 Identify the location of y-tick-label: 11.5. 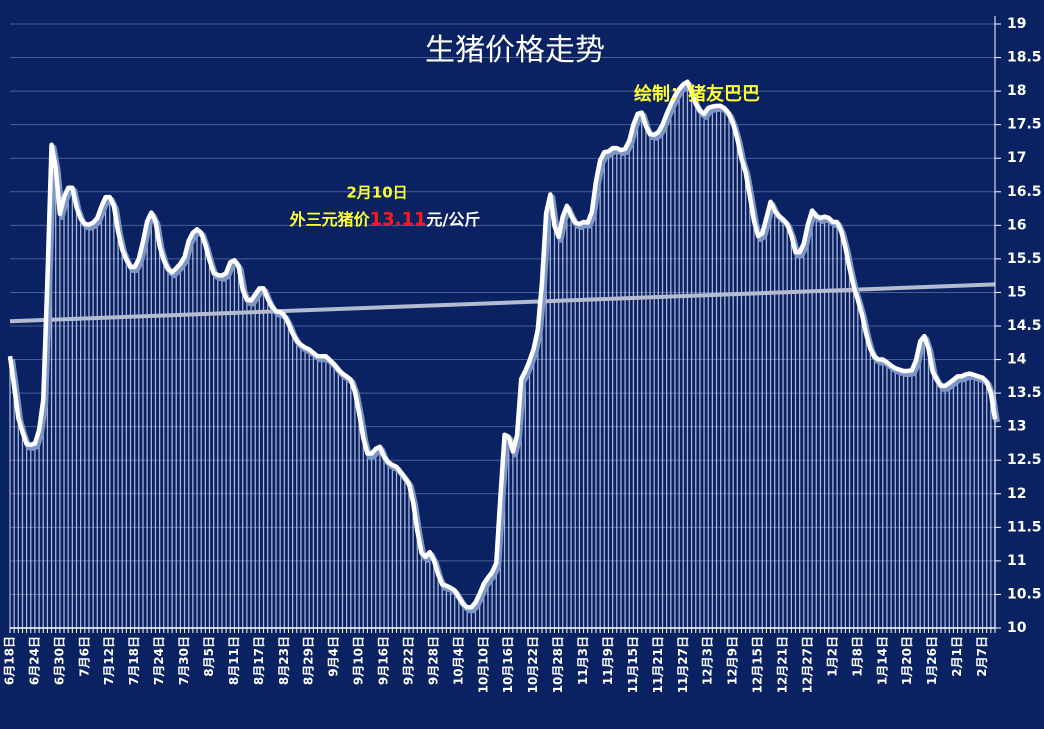
(1024, 527).